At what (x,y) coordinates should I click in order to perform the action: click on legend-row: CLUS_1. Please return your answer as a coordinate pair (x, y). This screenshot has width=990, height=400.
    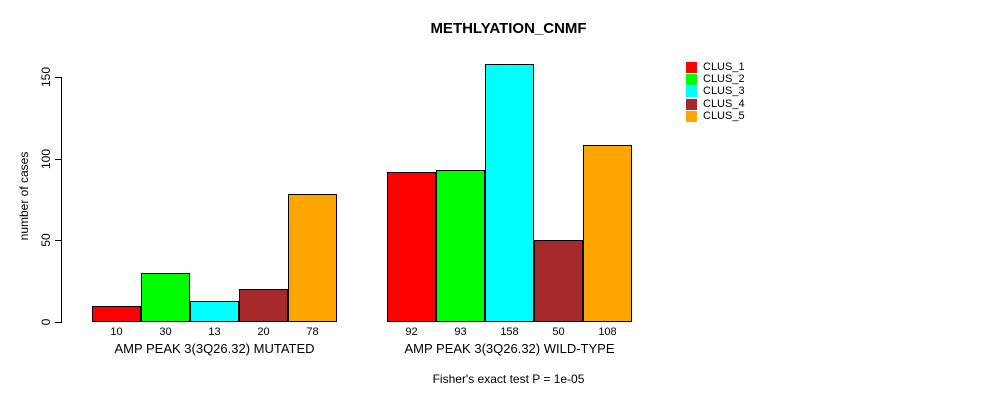
    Looking at the image, I should click on (715, 67).